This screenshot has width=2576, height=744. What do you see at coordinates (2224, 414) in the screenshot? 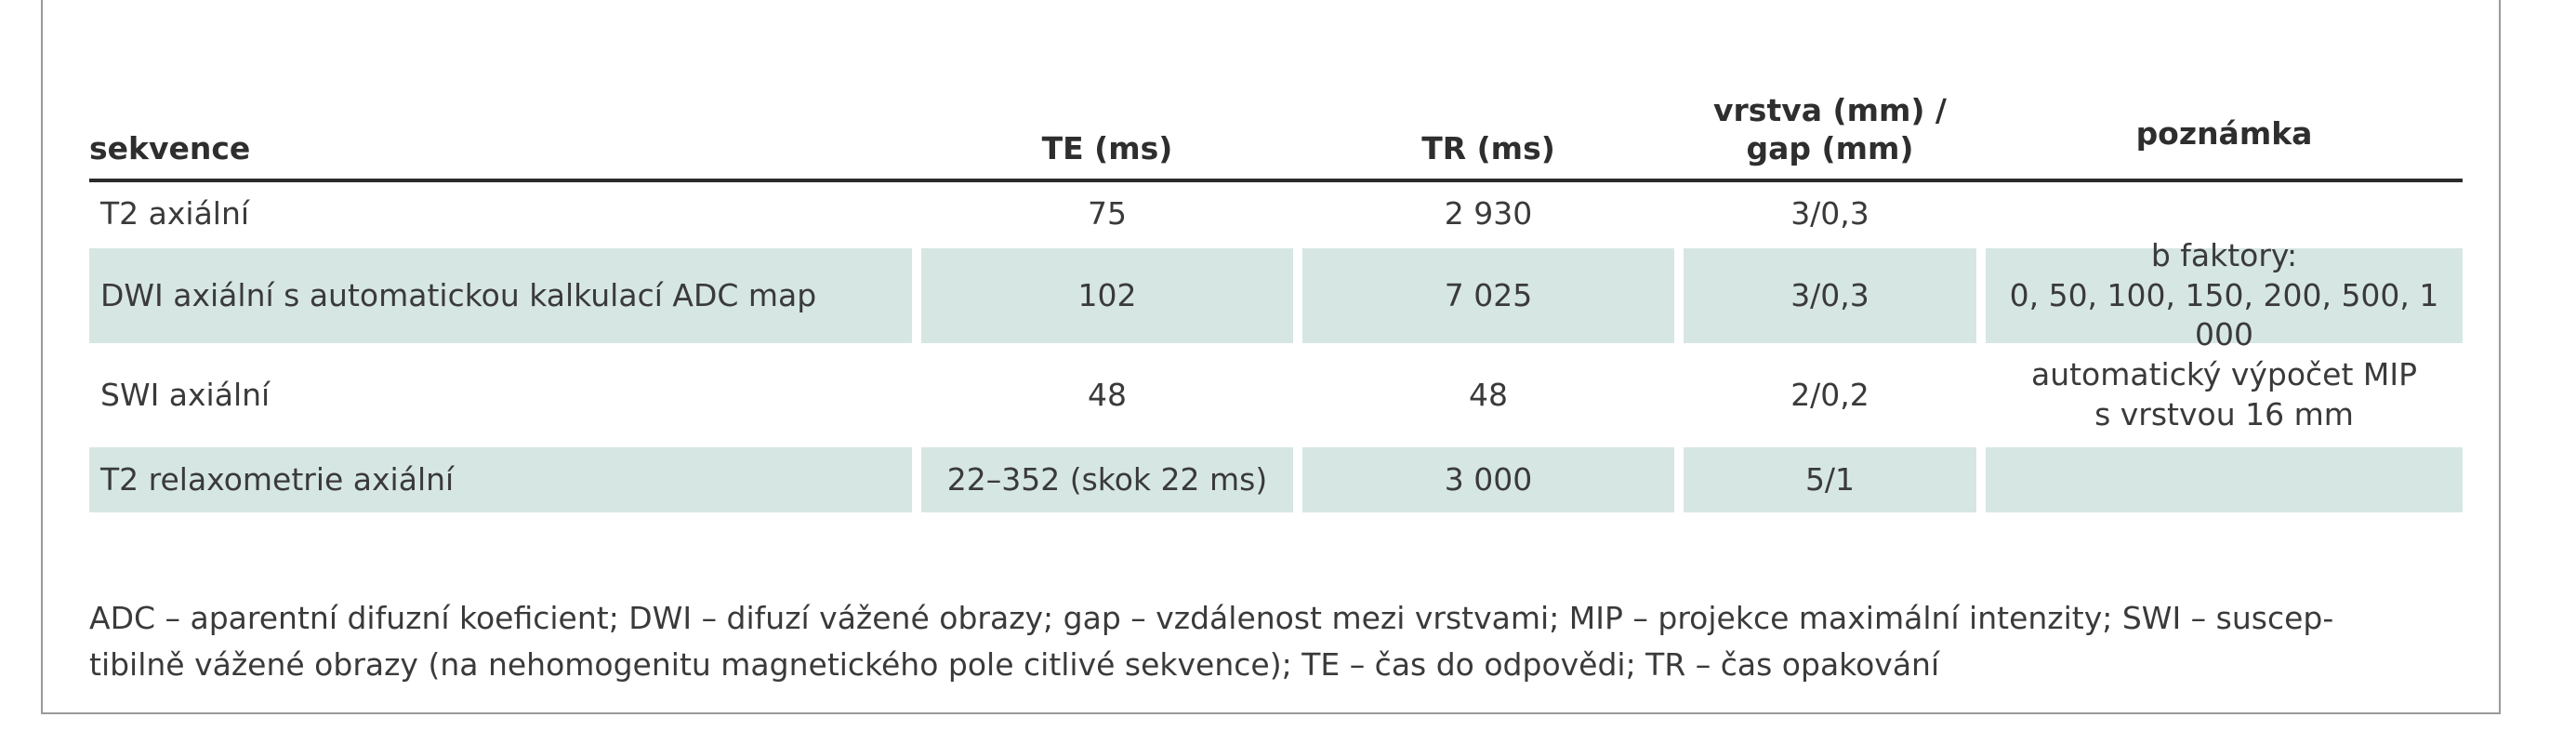
I see `cell-poznamka-line2: s vrstvou 16 mm` at bounding box center [2224, 414].